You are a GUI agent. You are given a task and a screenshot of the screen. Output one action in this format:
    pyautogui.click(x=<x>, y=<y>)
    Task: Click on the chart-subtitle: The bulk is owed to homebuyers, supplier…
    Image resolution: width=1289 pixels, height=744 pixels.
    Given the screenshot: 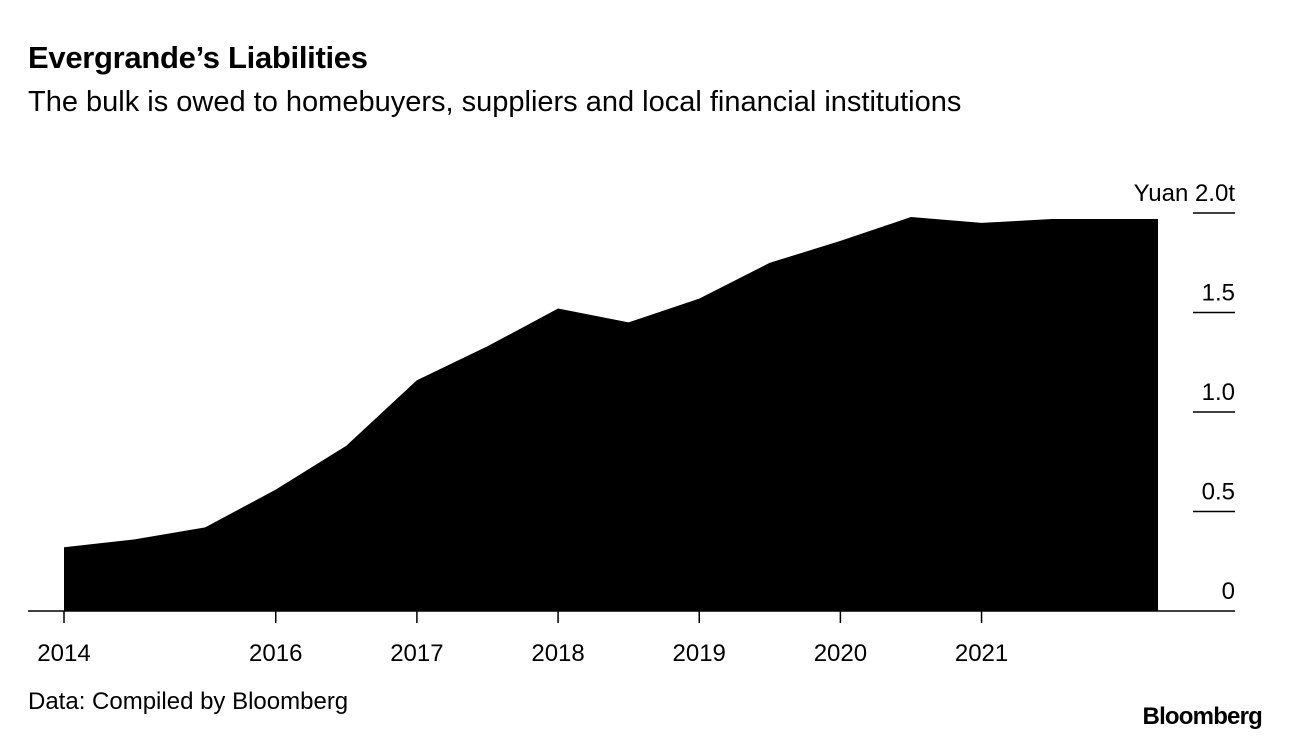 What is the action you would take?
    pyautogui.click(x=495, y=102)
    